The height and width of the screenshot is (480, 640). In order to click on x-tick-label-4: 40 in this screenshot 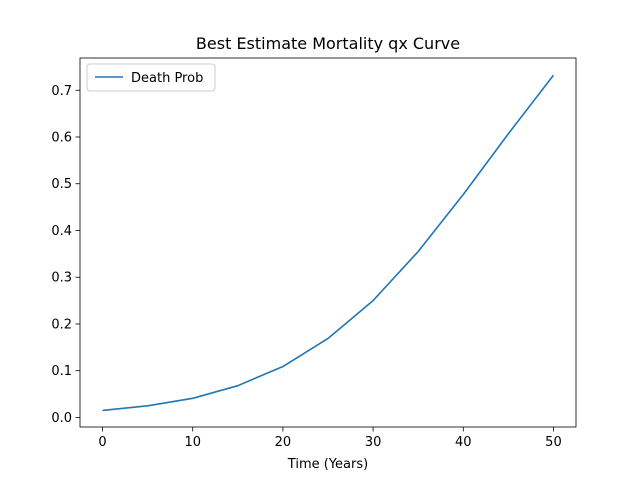, I will do `click(463, 442)`.